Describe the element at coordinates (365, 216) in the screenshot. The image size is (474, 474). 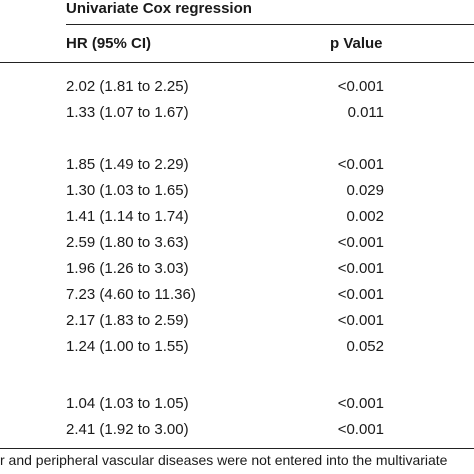
I see `p-value-cell: 0.002` at that location.